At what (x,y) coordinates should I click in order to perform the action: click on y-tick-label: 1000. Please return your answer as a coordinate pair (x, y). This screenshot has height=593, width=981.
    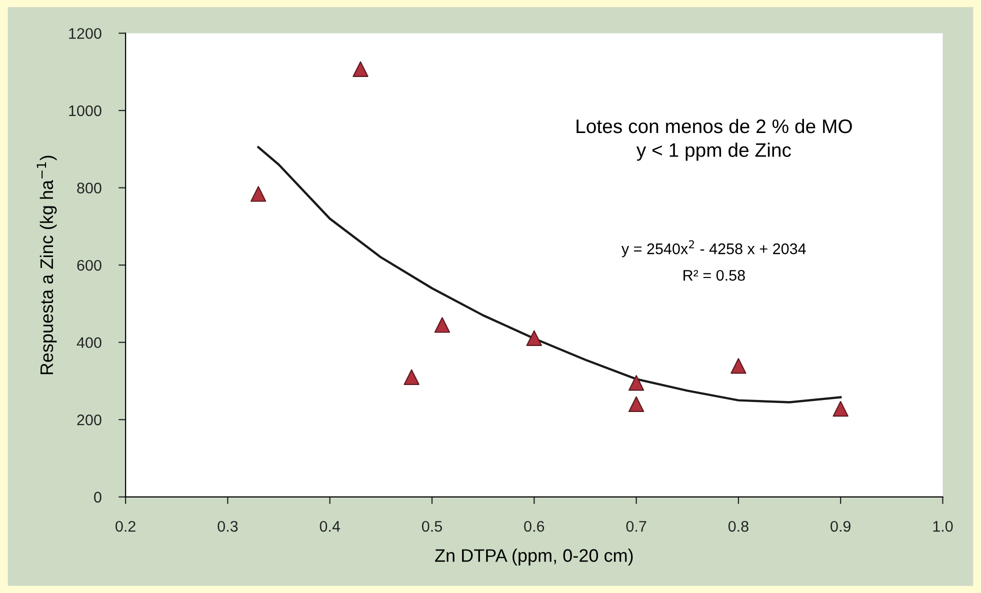
    Looking at the image, I should click on (85, 110).